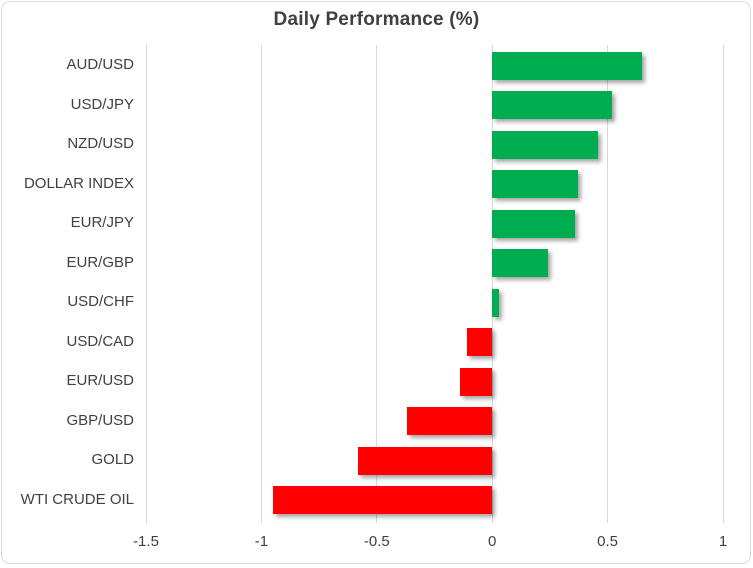  I want to click on category-label: EUR/USD, so click(100, 380).